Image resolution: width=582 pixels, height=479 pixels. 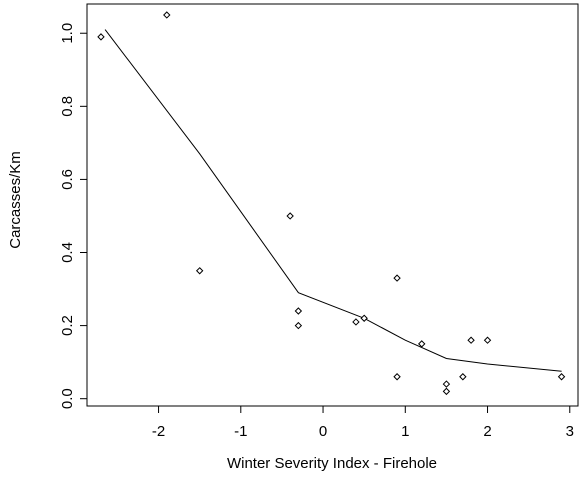 I want to click on y-tick-label: 0.4, so click(x=67, y=252).